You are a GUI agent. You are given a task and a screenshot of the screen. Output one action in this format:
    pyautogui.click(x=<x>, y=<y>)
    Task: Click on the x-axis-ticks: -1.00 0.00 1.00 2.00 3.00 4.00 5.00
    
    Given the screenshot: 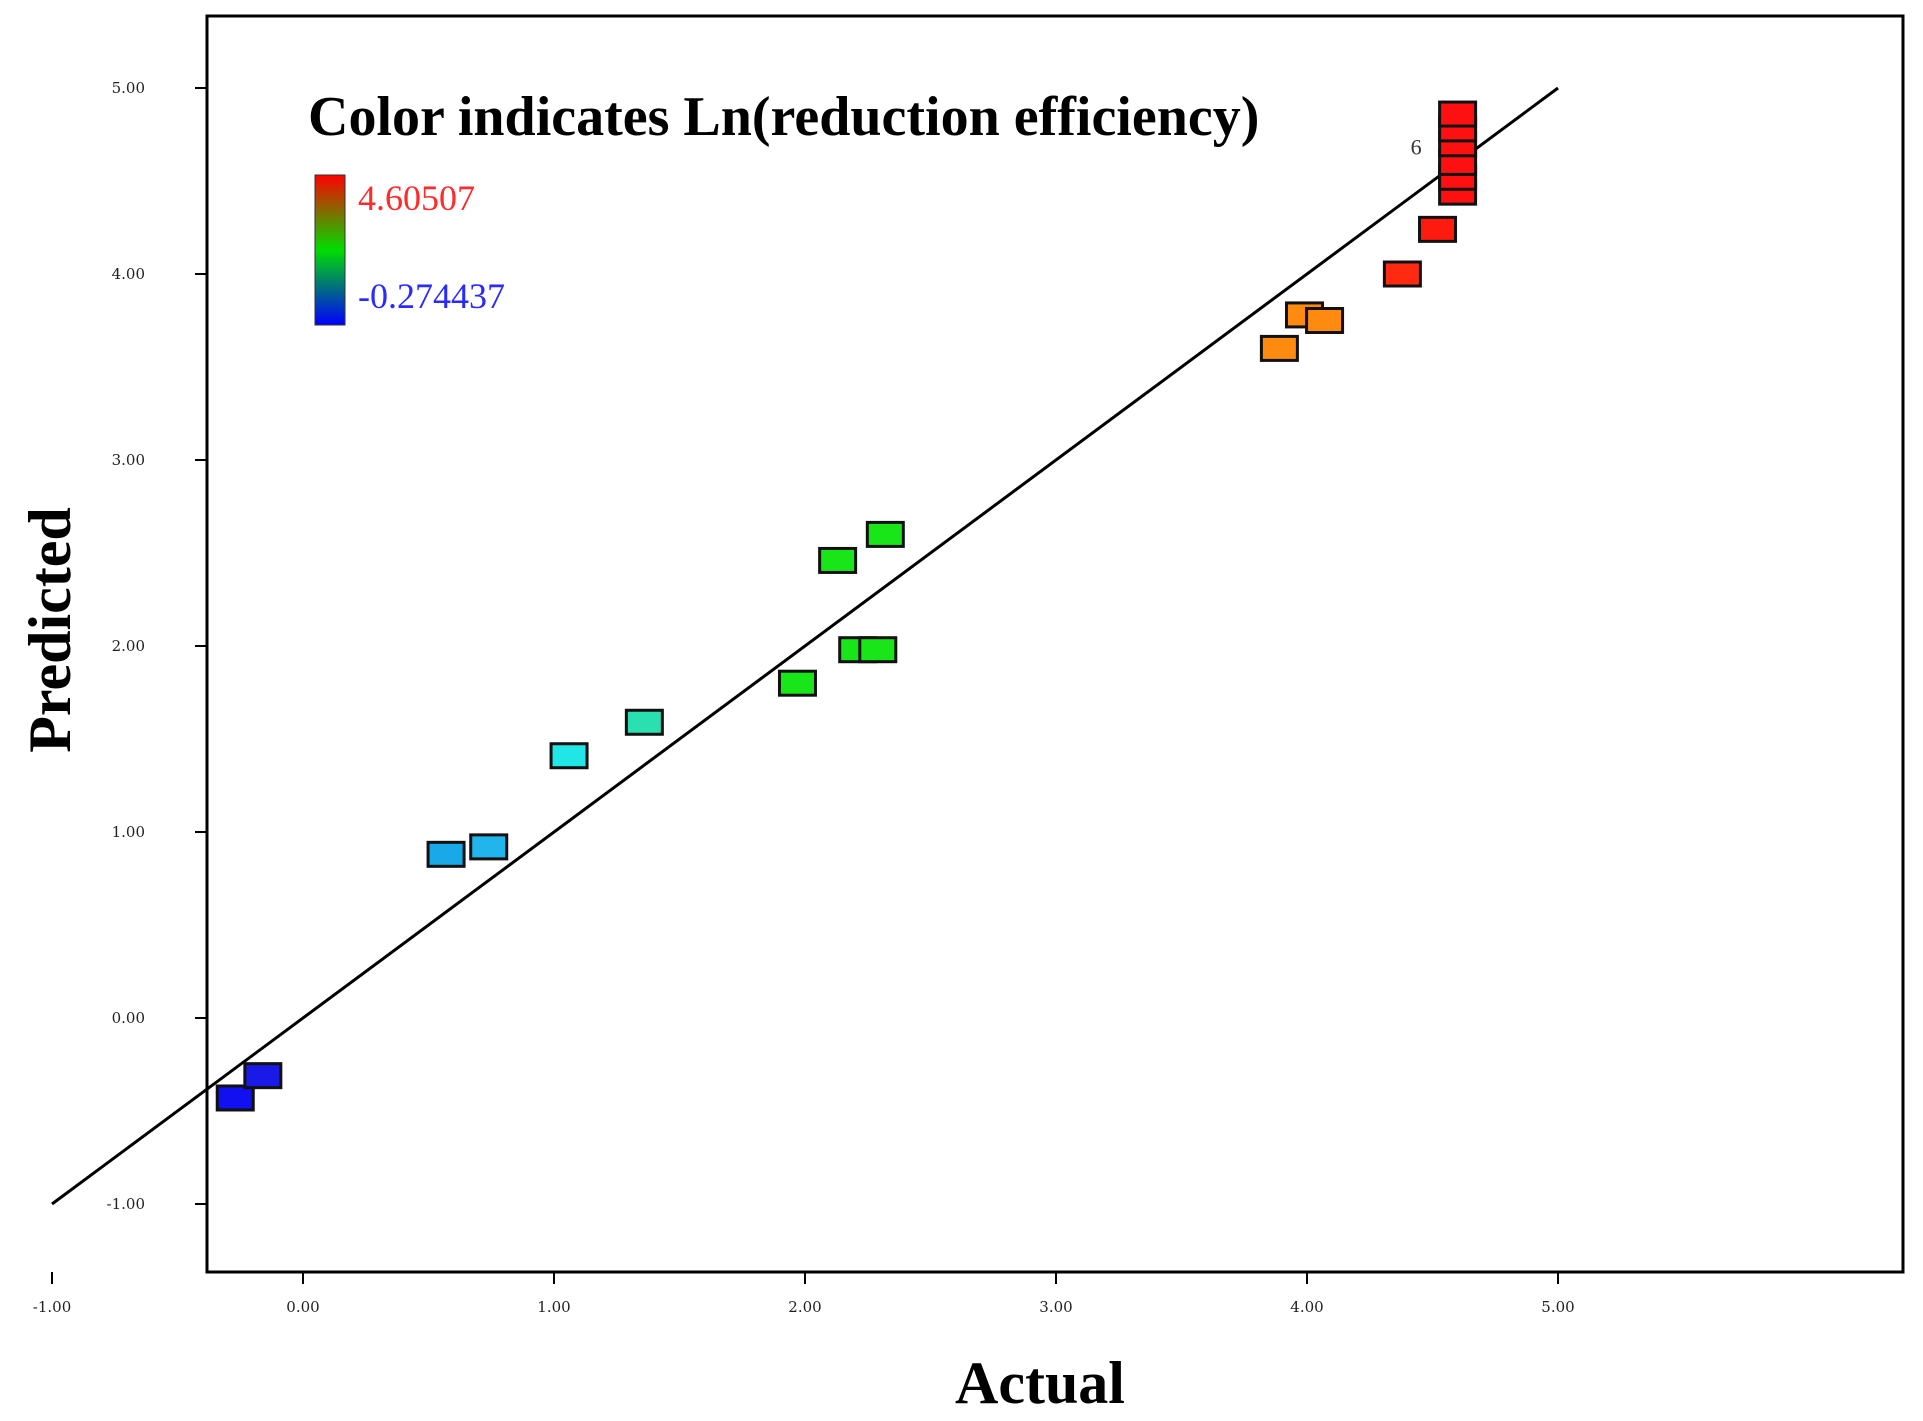 What is the action you would take?
    pyautogui.click(x=804, y=1294)
    